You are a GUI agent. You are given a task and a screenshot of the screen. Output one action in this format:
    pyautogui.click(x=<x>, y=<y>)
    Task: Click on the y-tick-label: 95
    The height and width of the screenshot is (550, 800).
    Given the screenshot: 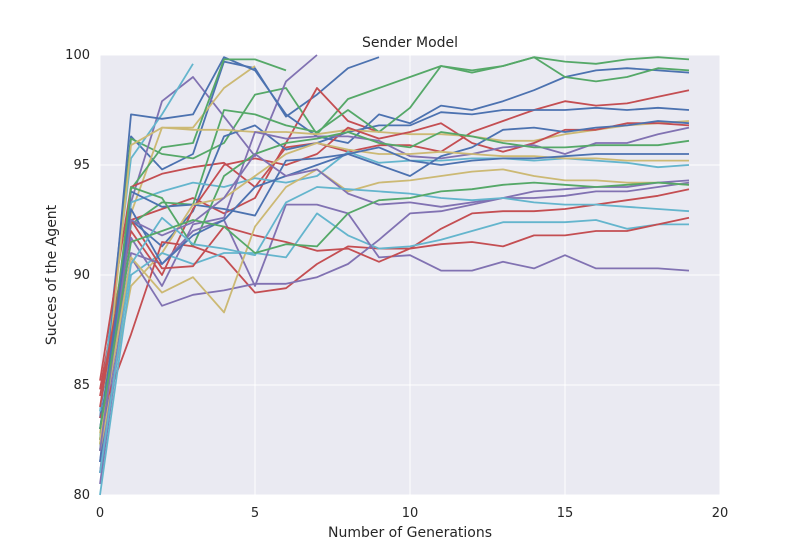 What is the action you would take?
    pyautogui.click(x=81, y=165)
    